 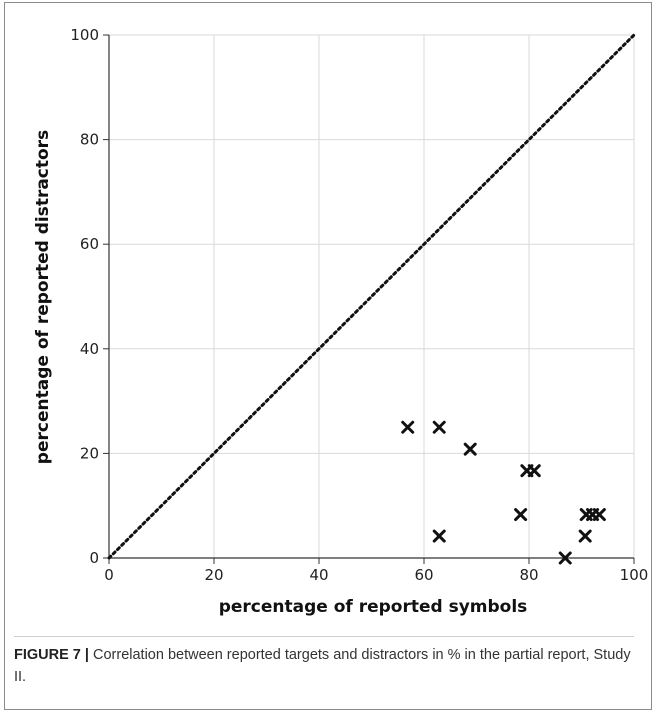 What do you see at coordinates (213, 575) in the screenshot?
I see `x-tick-label: 20` at bounding box center [213, 575].